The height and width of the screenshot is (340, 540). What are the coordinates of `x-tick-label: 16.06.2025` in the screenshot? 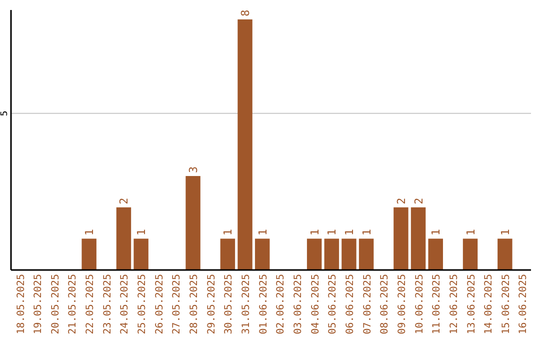 It's located at (524, 304).